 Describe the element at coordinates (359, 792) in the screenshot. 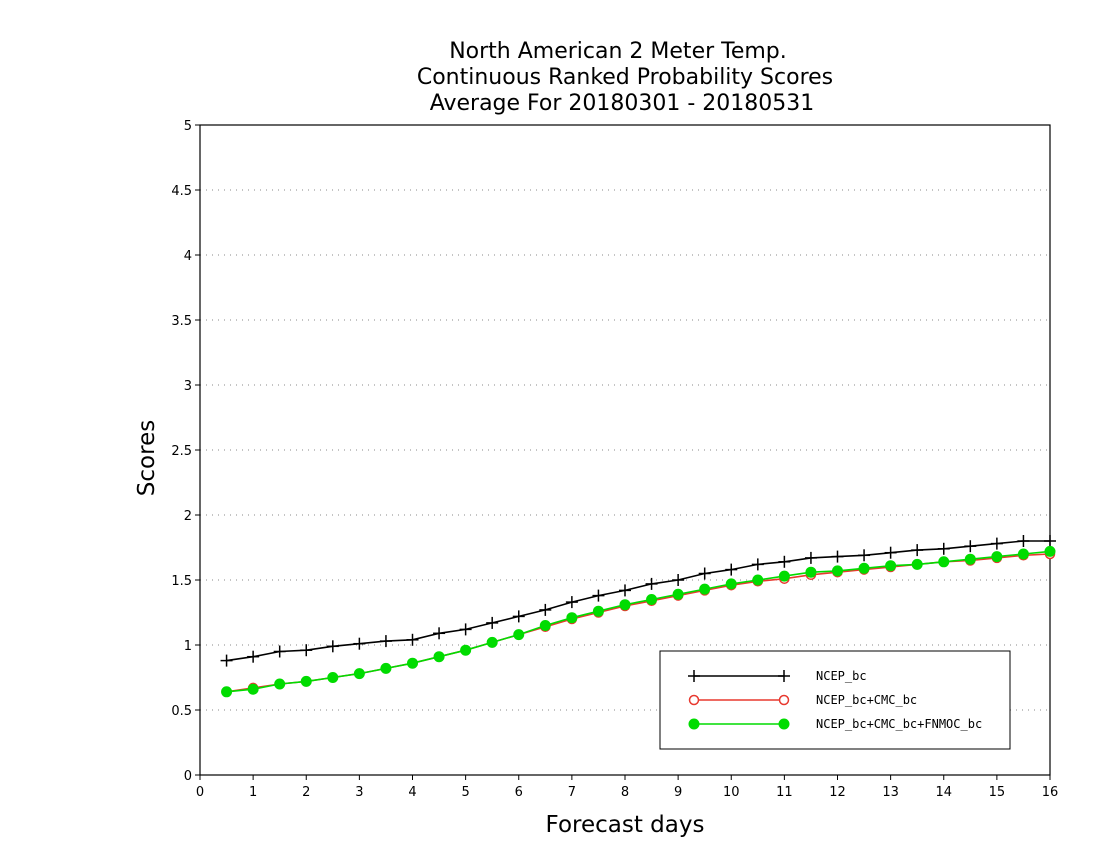

I see `x-tick-label: 3` at that location.